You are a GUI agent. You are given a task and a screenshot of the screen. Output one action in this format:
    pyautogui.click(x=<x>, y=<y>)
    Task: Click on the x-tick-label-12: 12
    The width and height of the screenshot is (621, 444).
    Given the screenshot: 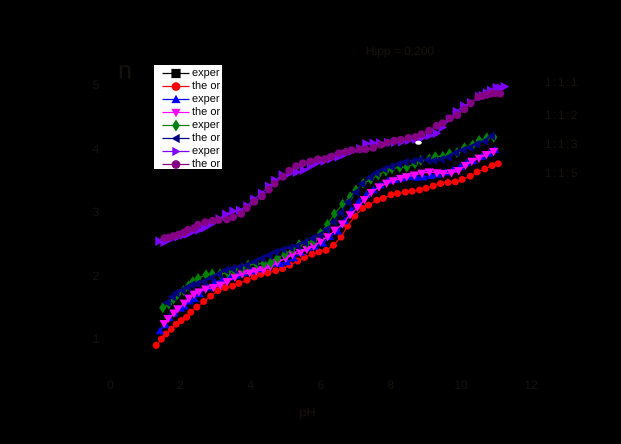 What is the action you would take?
    pyautogui.click(x=531, y=385)
    